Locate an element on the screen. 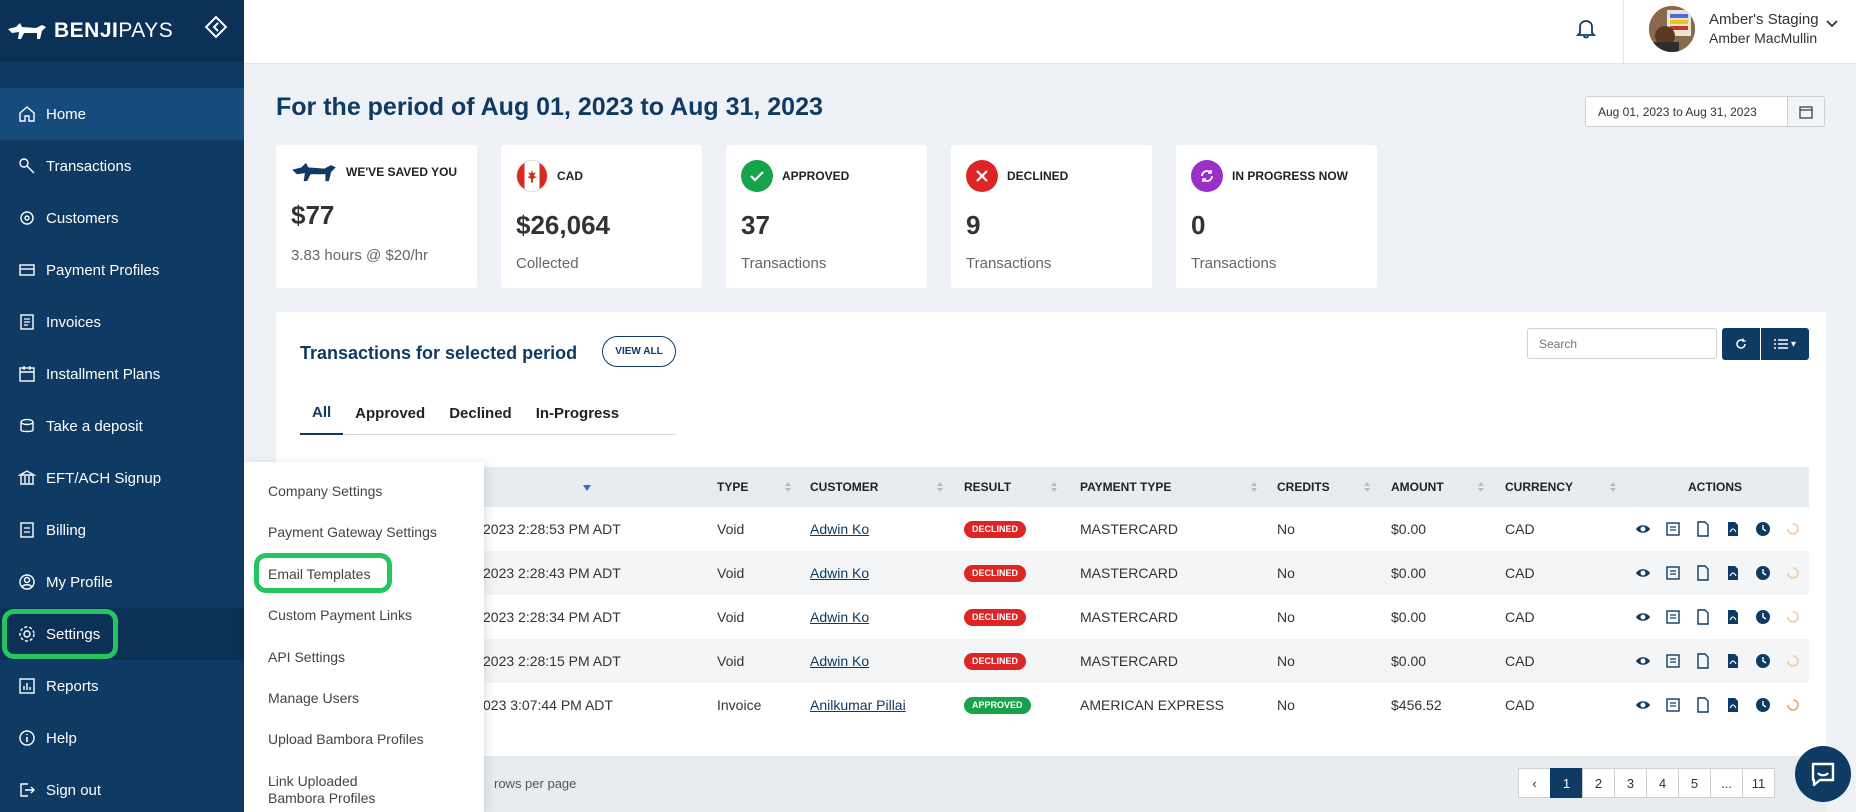  menu-item-custom-payment-links: Custom Payment Links is located at coordinates (340, 615).